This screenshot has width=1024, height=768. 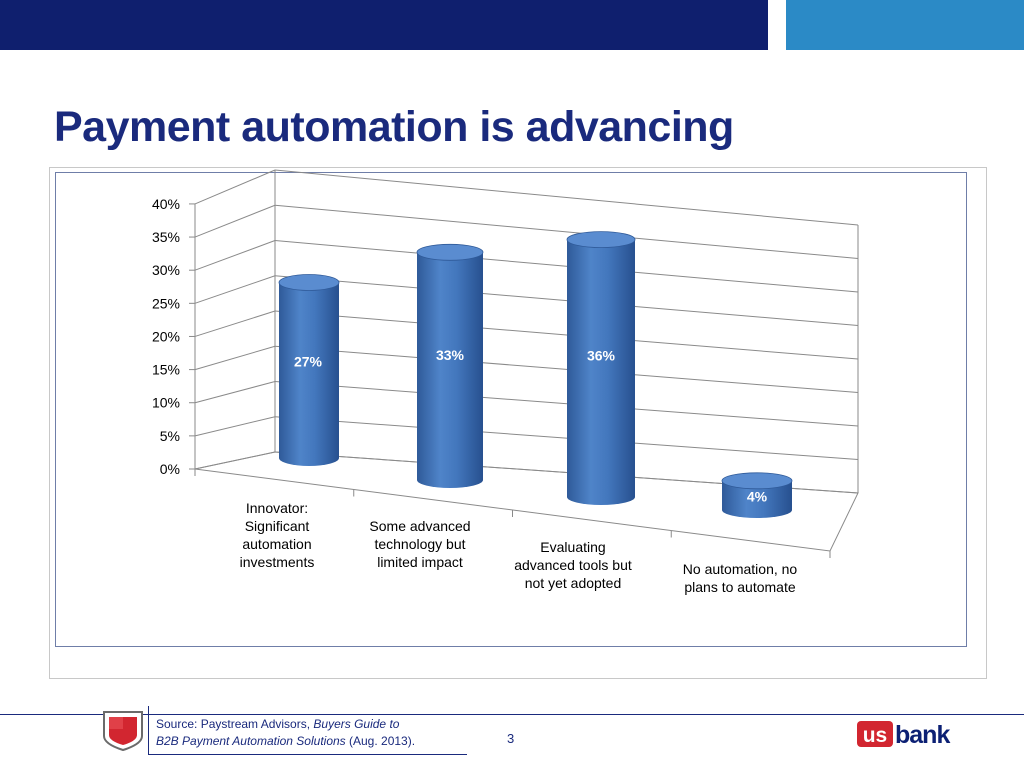 I want to click on bar: 4%, so click(x=757, y=495).